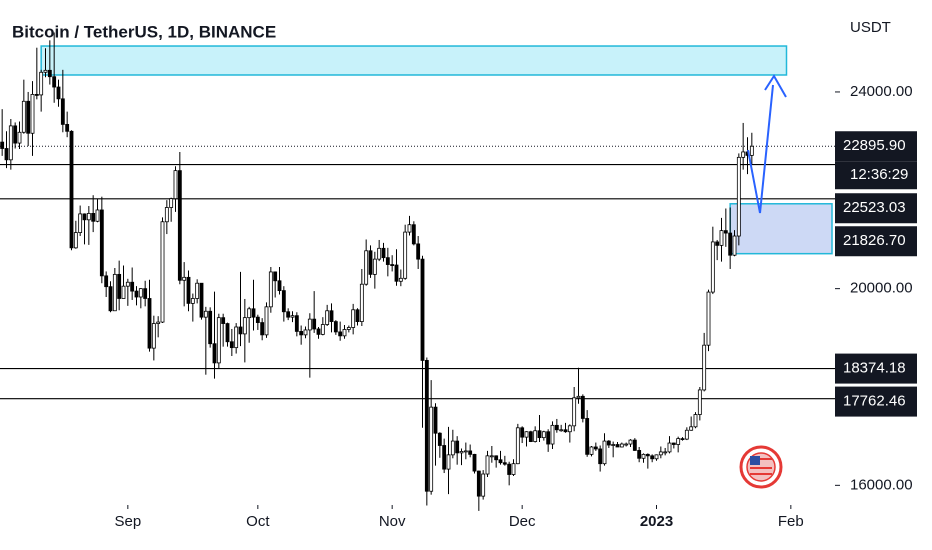  What do you see at coordinates (392, 521) in the screenshot?
I see `x-tick-label: Nov` at bounding box center [392, 521].